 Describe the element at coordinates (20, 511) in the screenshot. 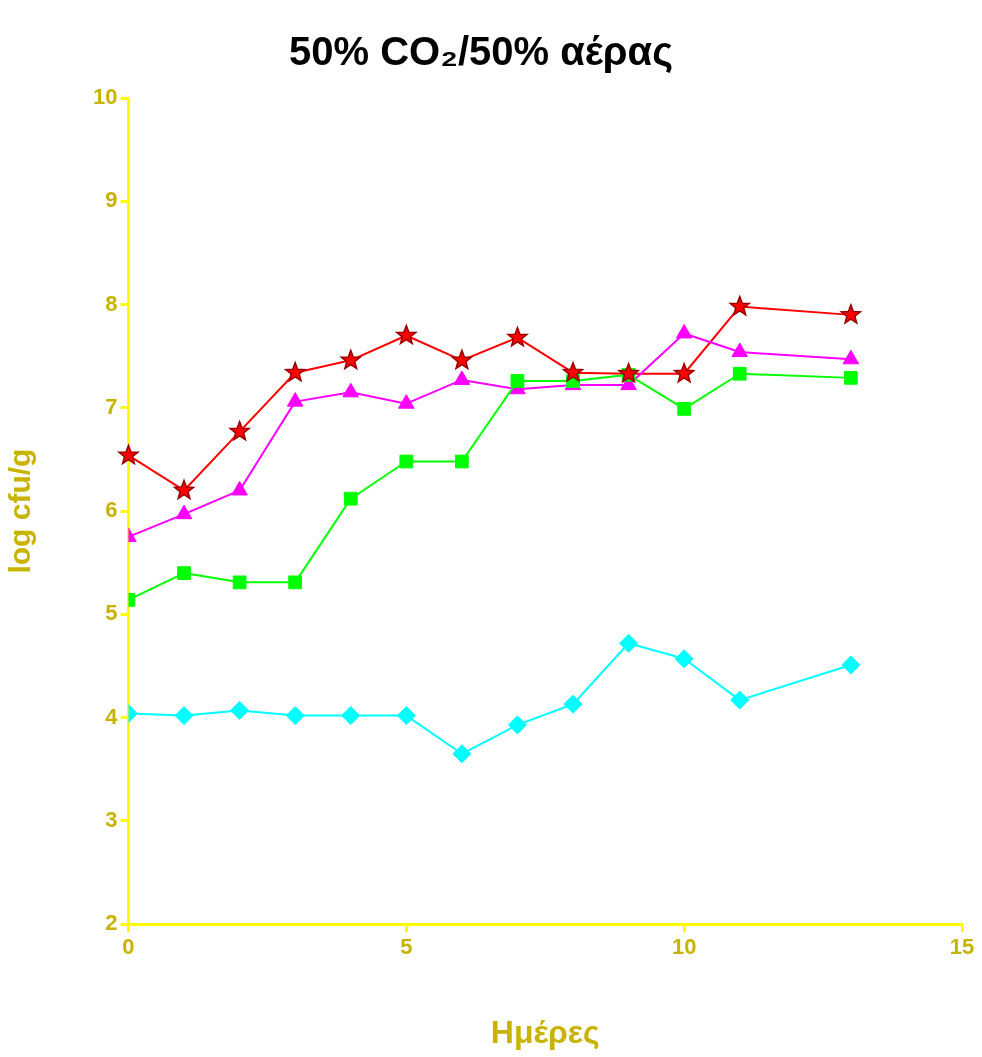

I see `y-axis-title: log cfu/g` at that location.